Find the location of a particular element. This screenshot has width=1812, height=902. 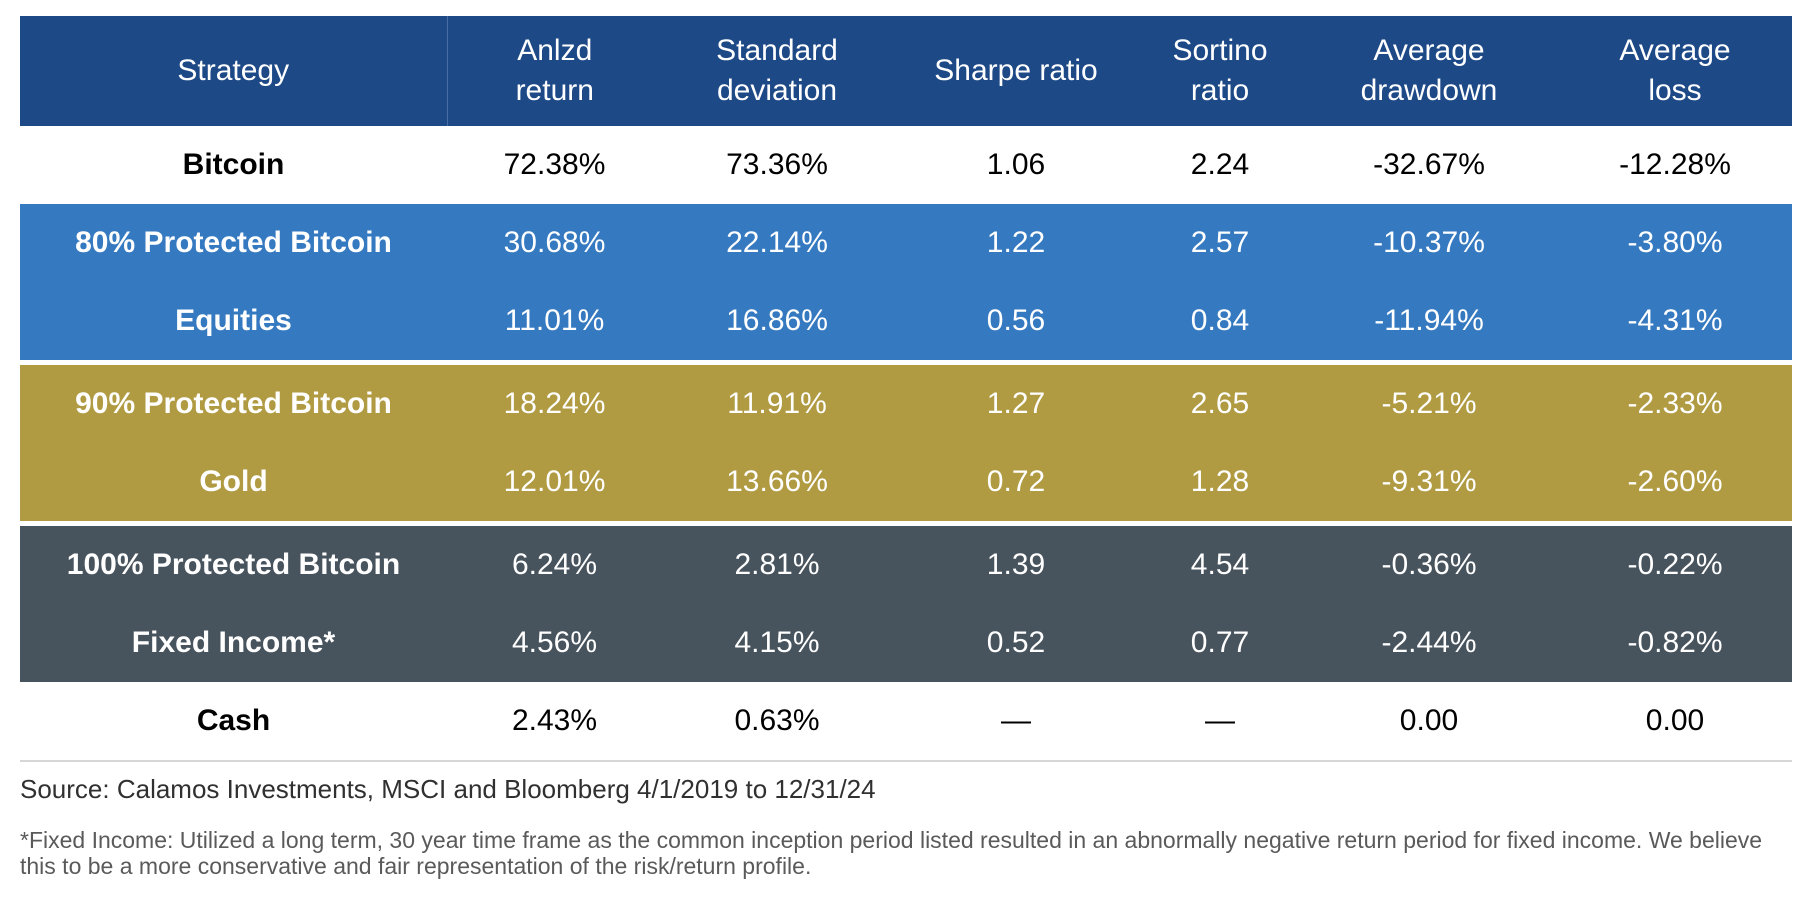

sharpe-cell: 1.27 is located at coordinates (1016, 401).